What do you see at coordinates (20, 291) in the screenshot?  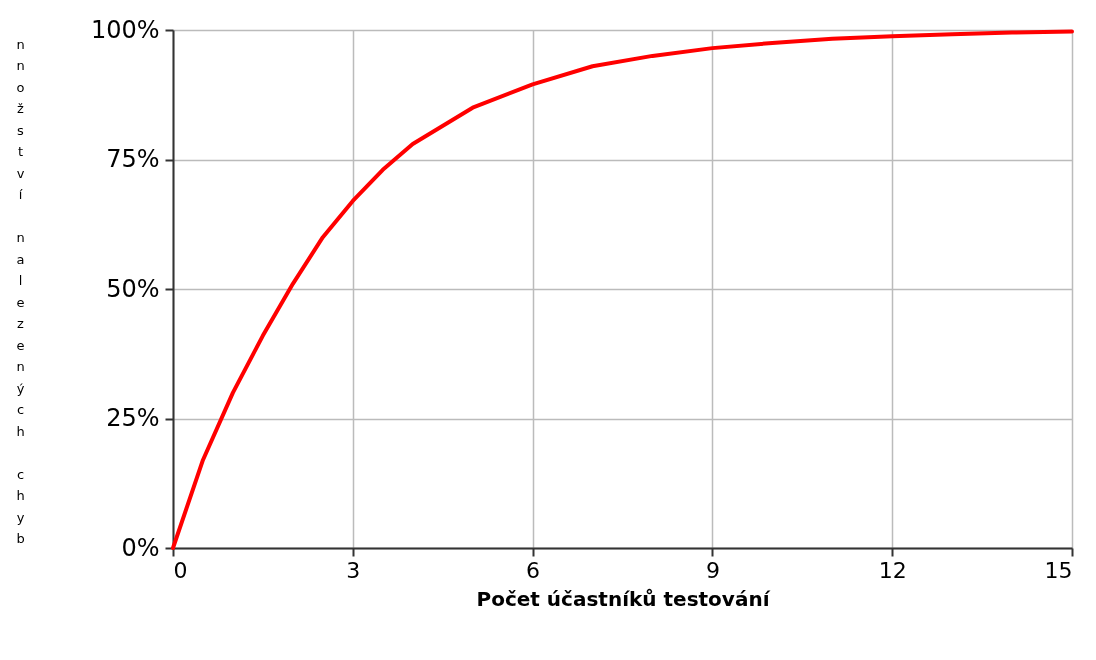 I see `text: nnožství nalezených chyb` at bounding box center [20, 291].